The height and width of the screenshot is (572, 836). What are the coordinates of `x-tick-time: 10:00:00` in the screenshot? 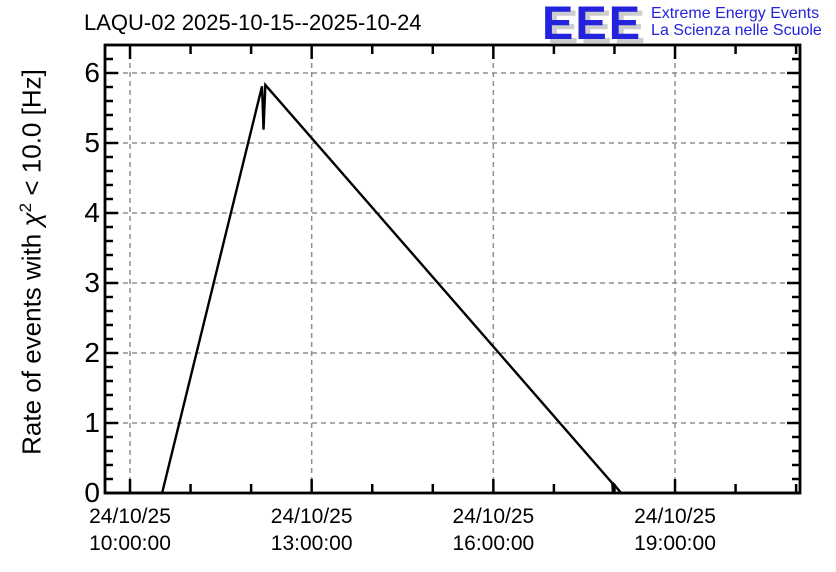 It's located at (130, 543).